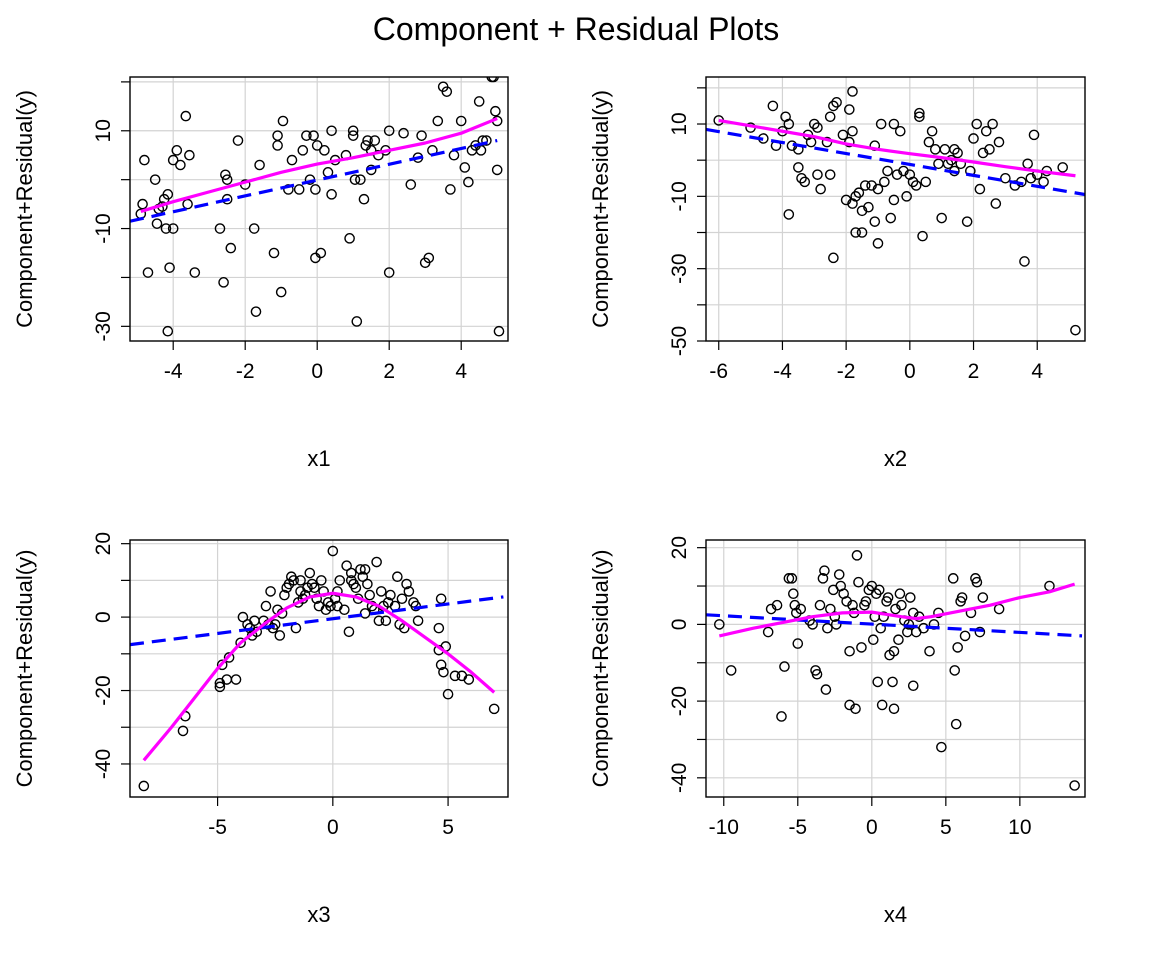 This screenshot has width=1152, height=965. I want to click on x-axis-label: x1, so click(318, 458).